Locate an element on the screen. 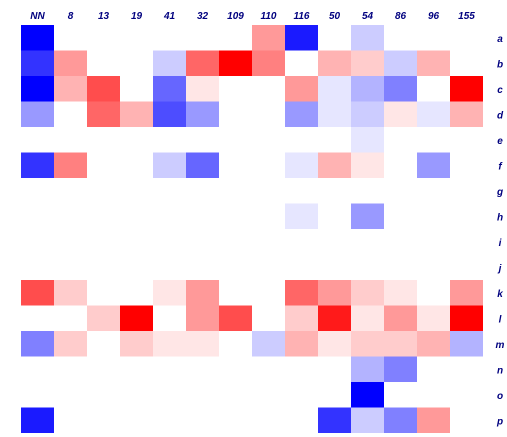  heatmap-cell-c-NN is located at coordinates (37, 89).